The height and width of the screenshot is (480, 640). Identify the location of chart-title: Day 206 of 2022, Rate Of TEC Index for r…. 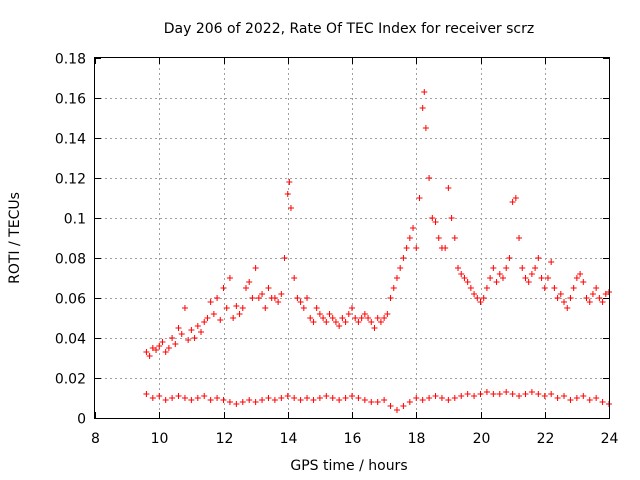
(349, 29).